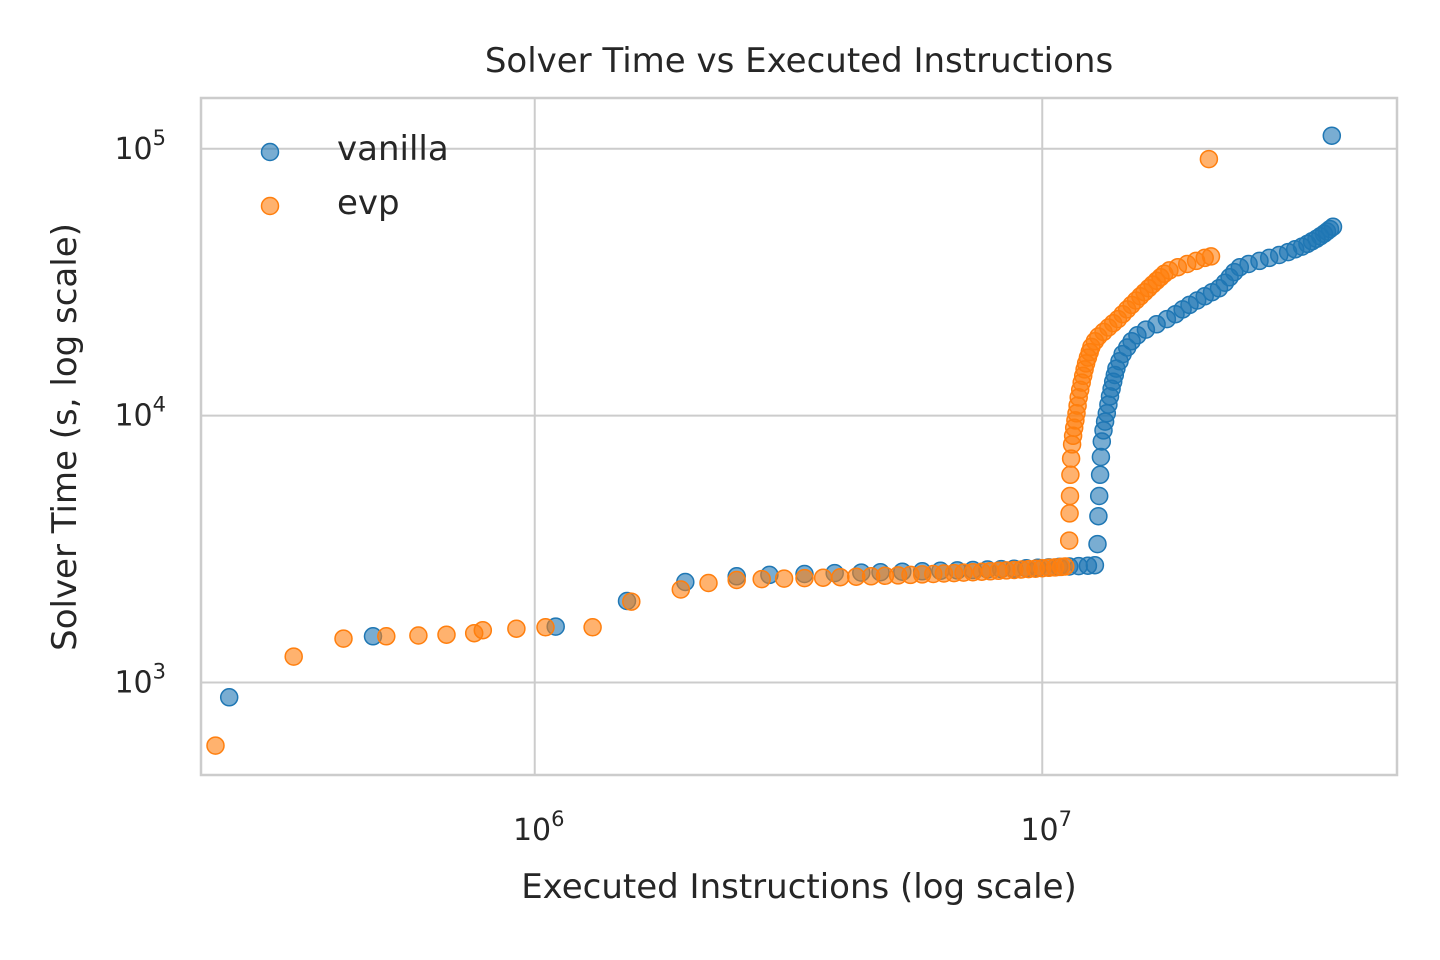 This screenshot has height=960, width=1440. Describe the element at coordinates (368, 203) in the screenshot. I see `legend-label-evp: evp` at that location.